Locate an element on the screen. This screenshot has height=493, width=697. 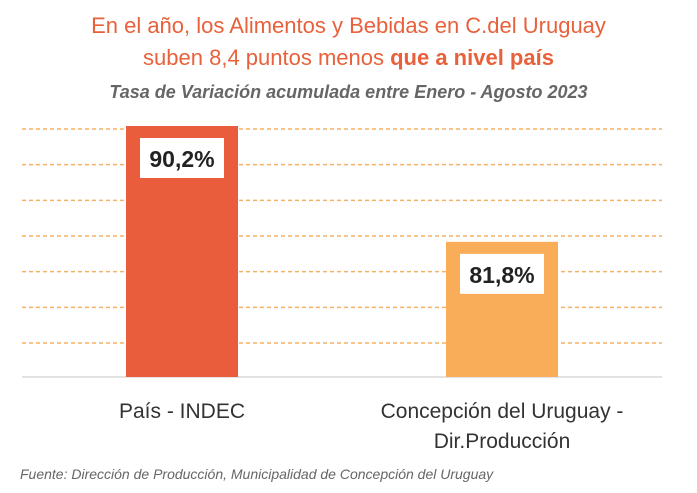
title-normal-part: suben 8,4 puntos menos is located at coordinates (267, 57).